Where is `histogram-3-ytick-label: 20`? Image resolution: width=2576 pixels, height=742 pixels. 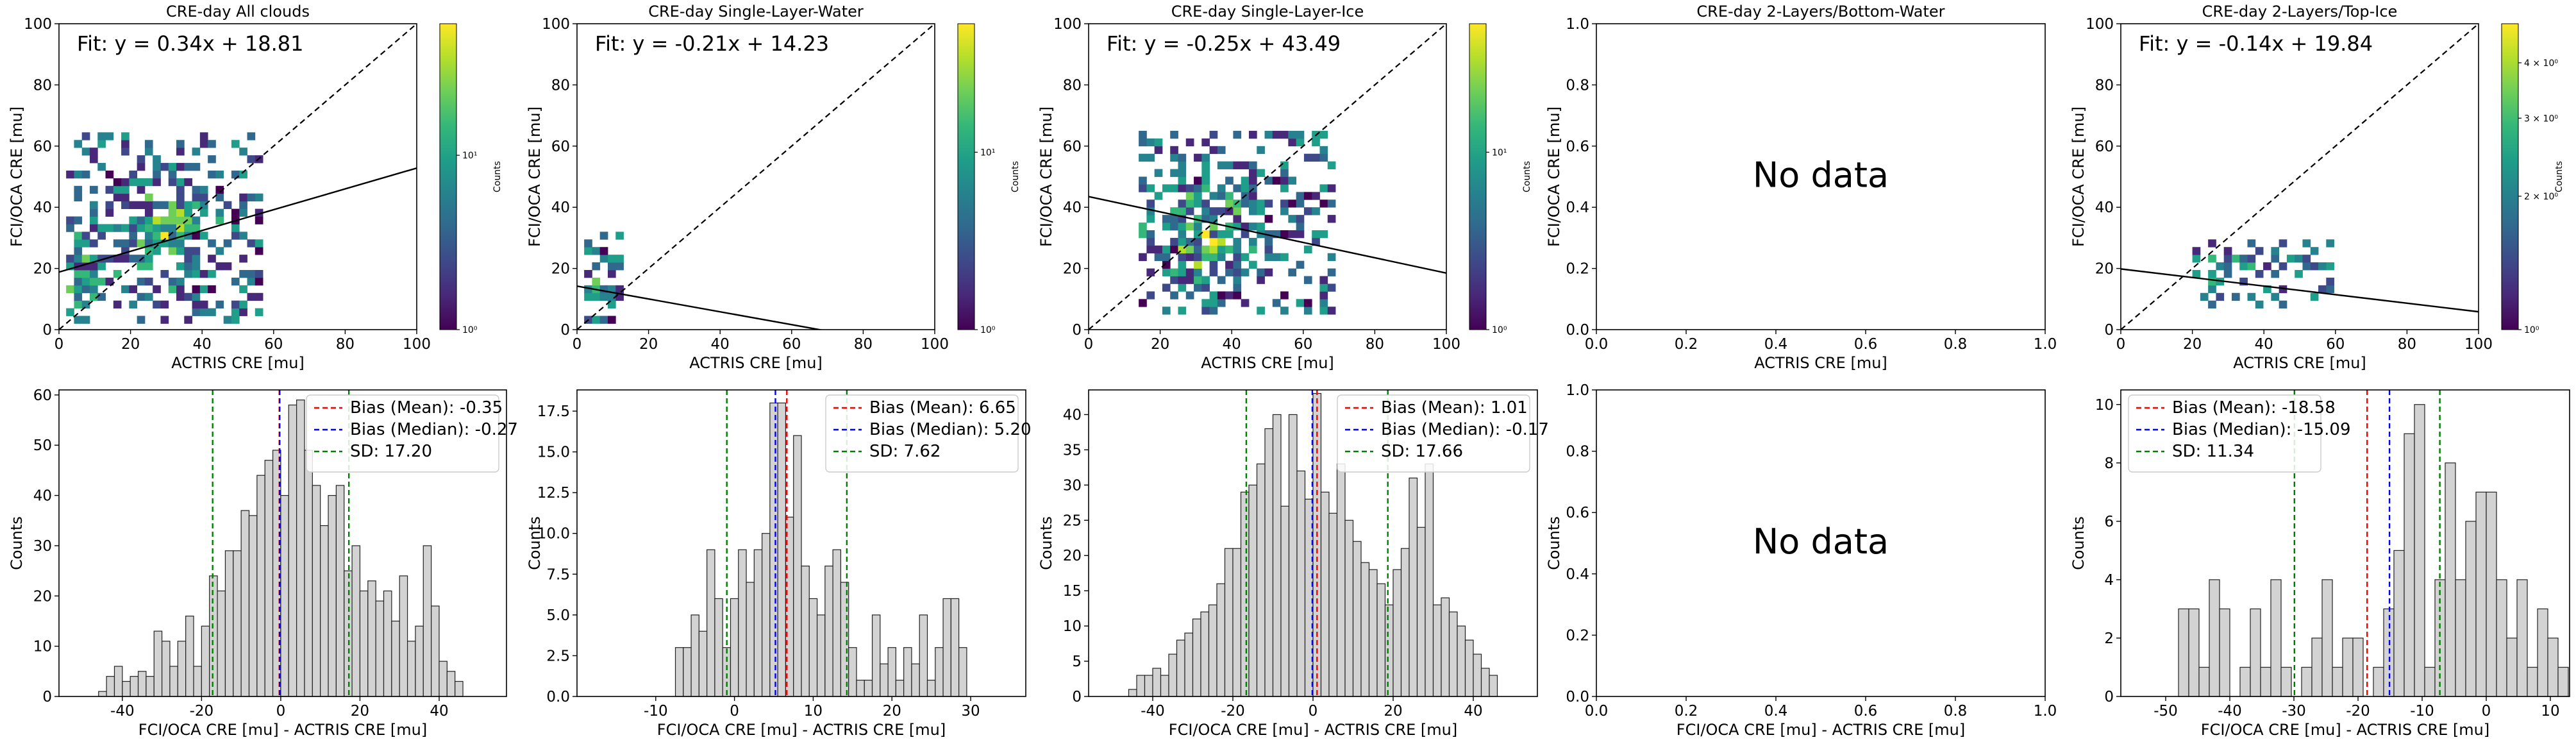
histogram-3-ytick-label: 20 is located at coordinates (1072, 556).